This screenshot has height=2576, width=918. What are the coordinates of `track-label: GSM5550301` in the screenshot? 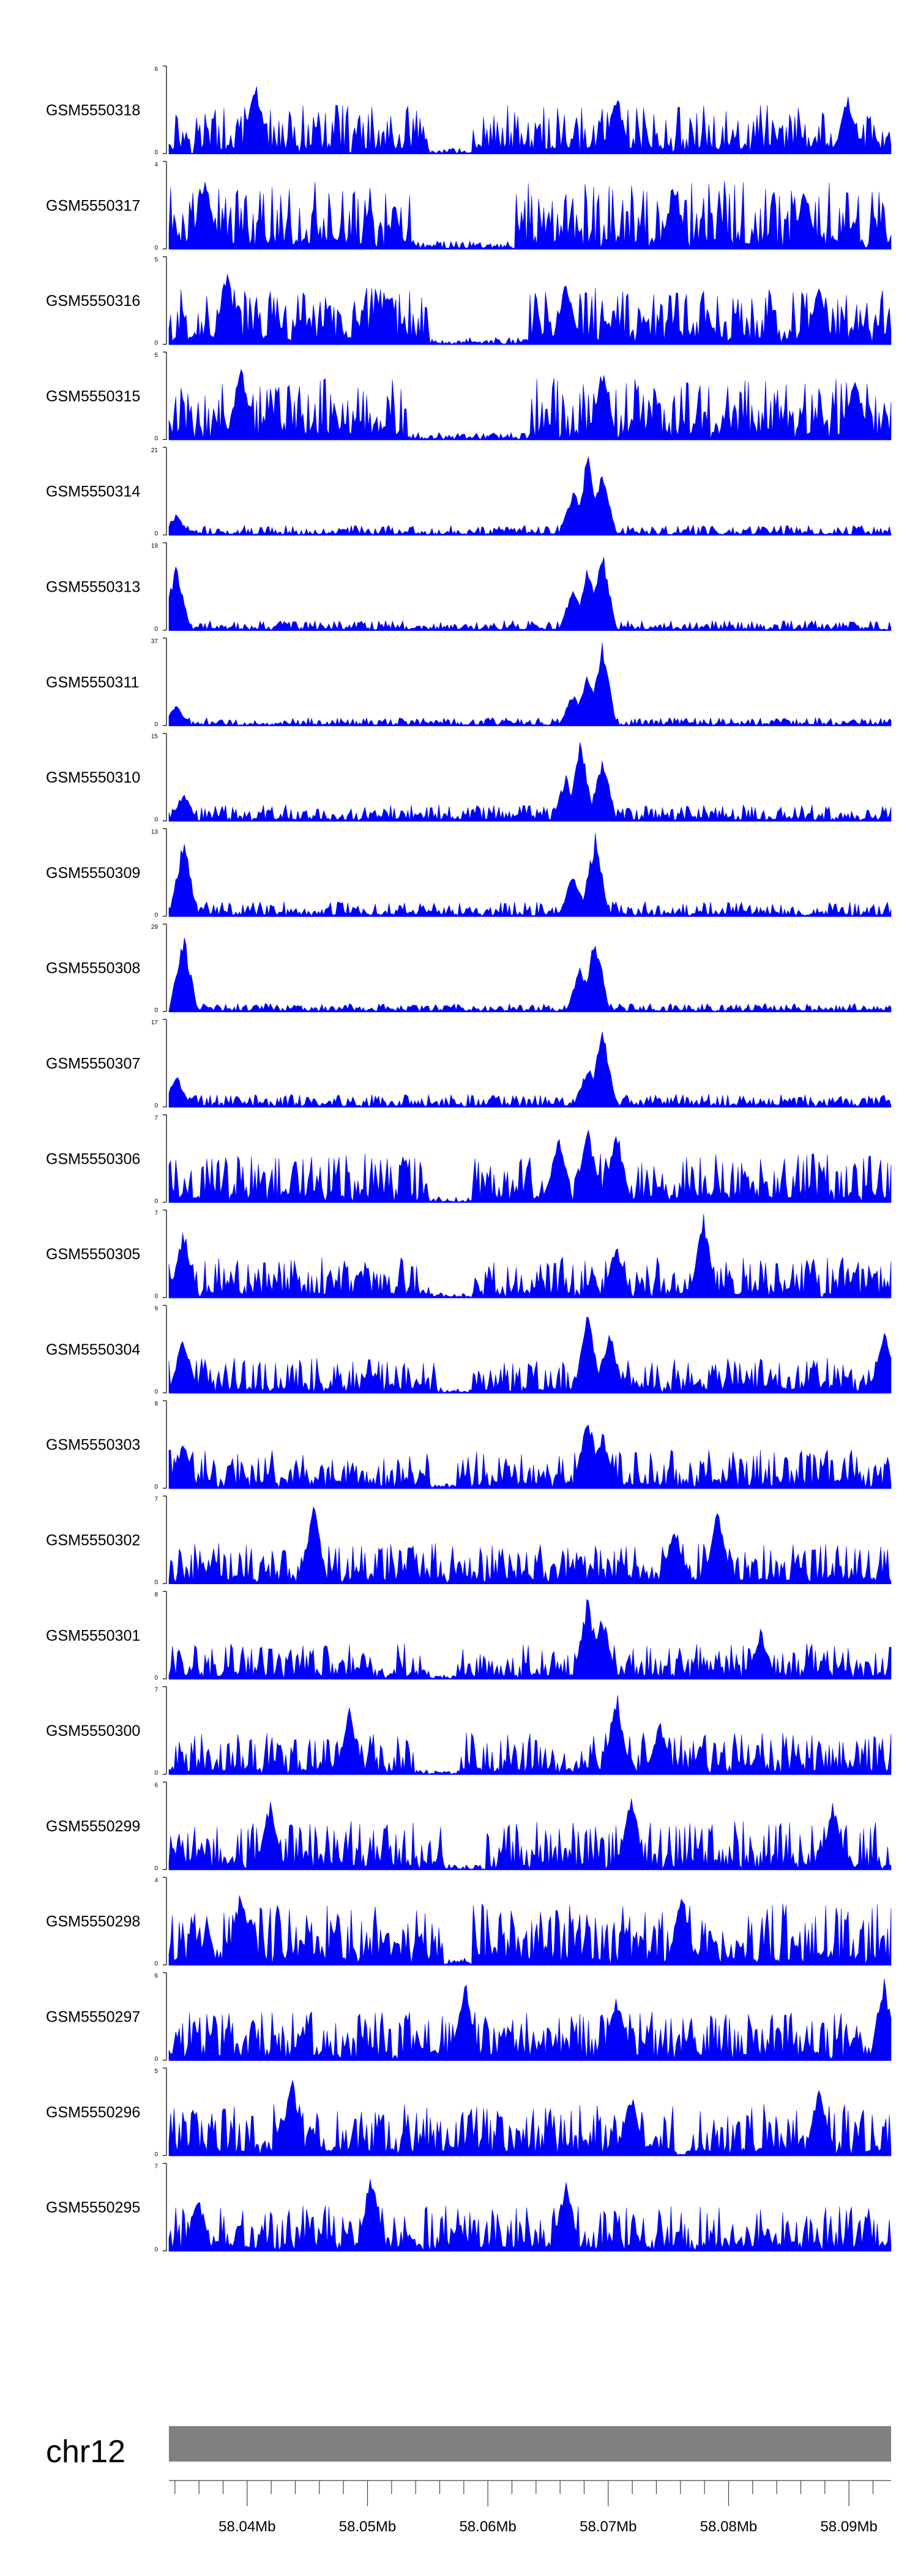 It's located at (93, 1635).